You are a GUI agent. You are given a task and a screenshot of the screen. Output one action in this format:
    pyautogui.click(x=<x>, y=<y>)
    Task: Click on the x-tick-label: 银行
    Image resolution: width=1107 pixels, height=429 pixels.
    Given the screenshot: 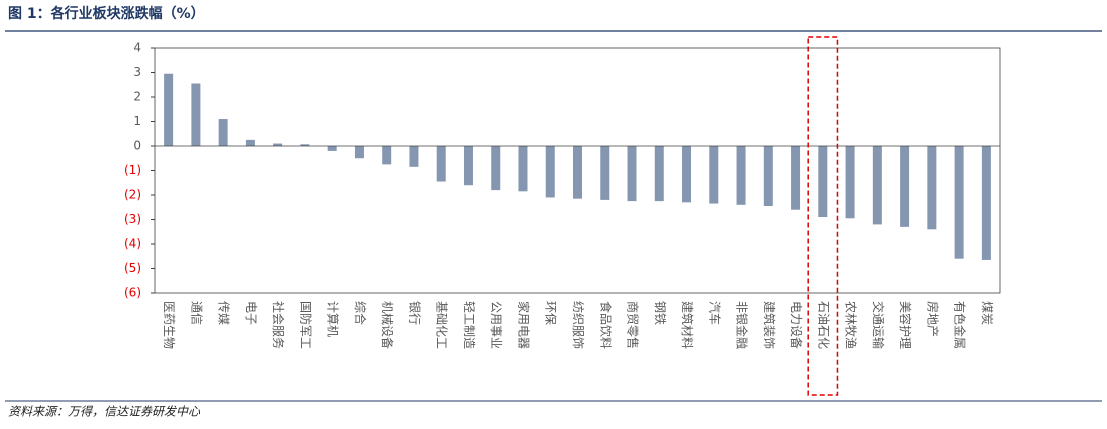 What is the action you would take?
    pyautogui.click(x=414, y=313)
    